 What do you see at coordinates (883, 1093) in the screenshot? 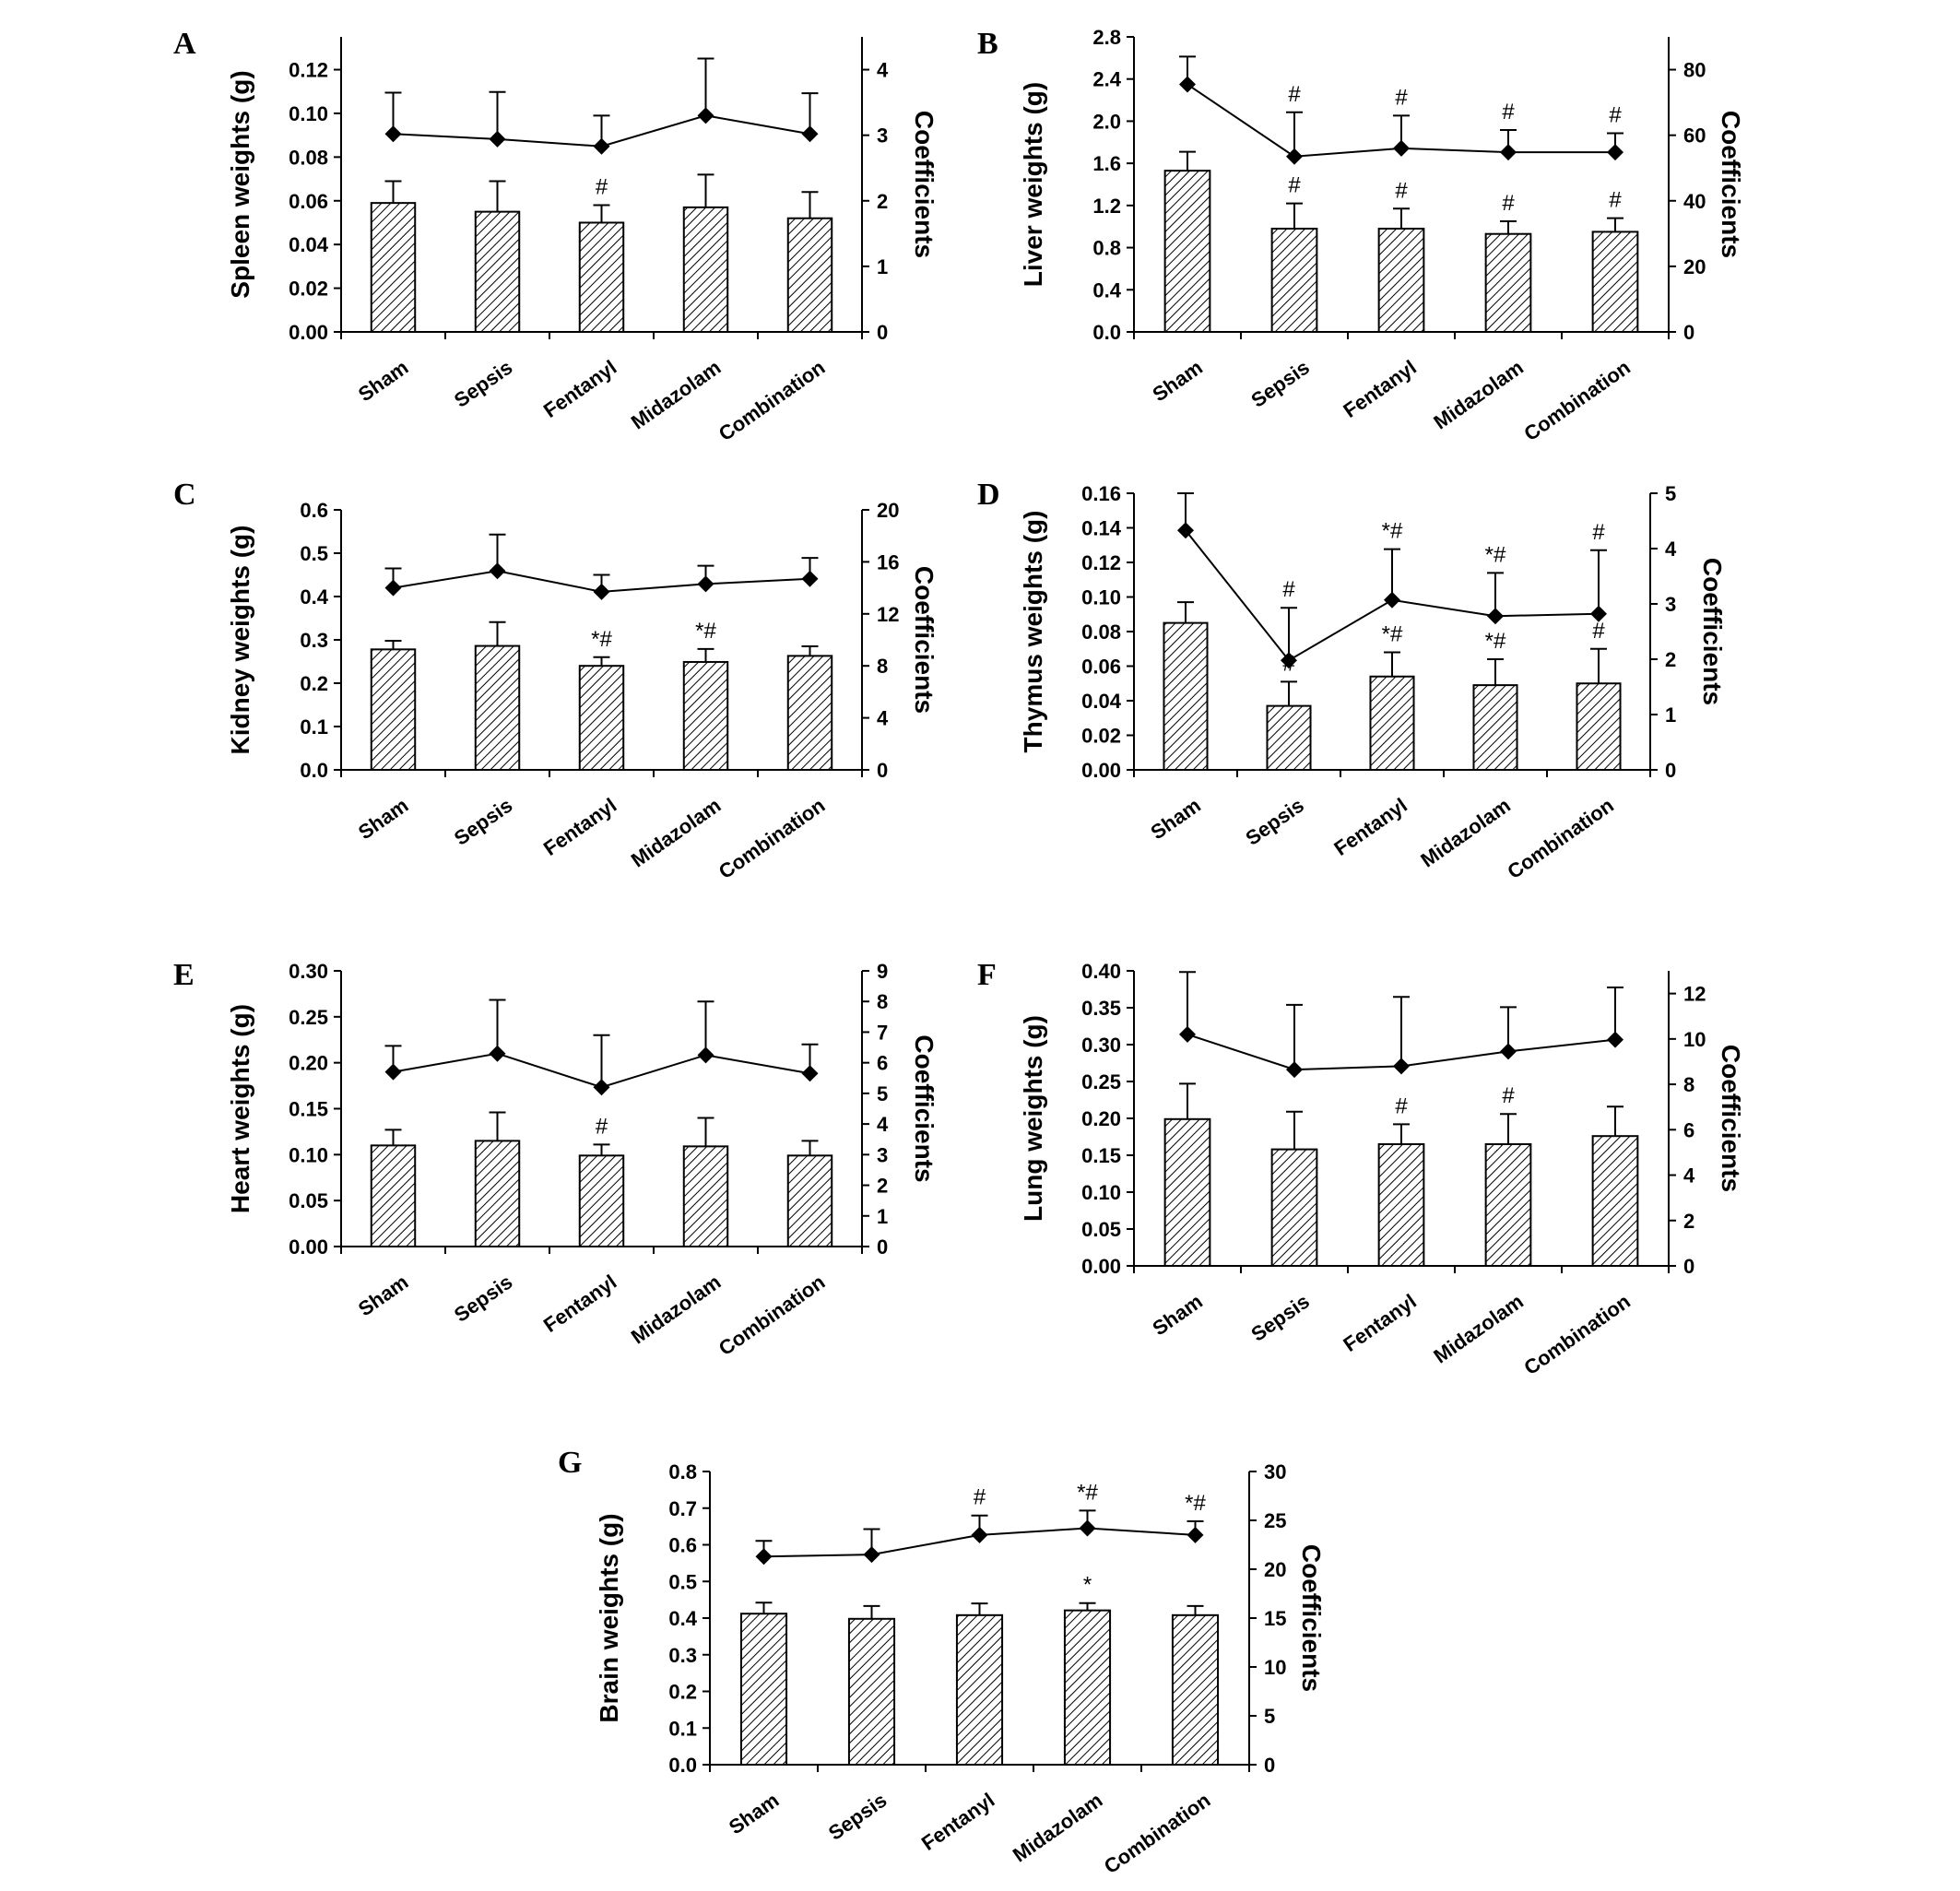
I see `y2-tick-label: 5` at bounding box center [883, 1093].